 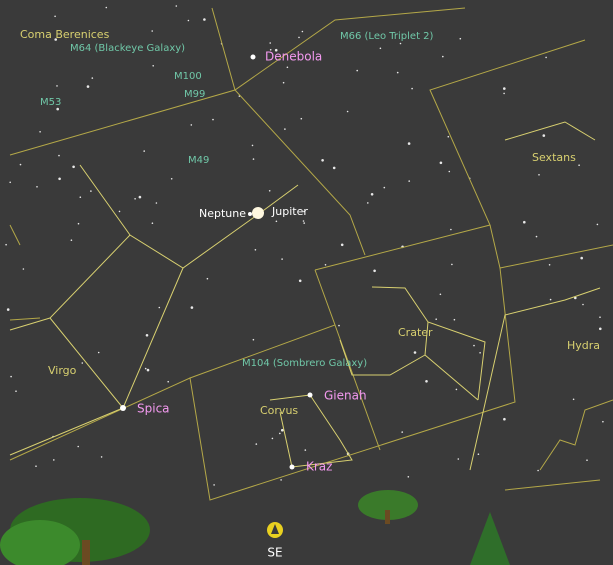 What do you see at coordinates (66, 431) in the screenshot?
I see `virgo-line` at bounding box center [66, 431].